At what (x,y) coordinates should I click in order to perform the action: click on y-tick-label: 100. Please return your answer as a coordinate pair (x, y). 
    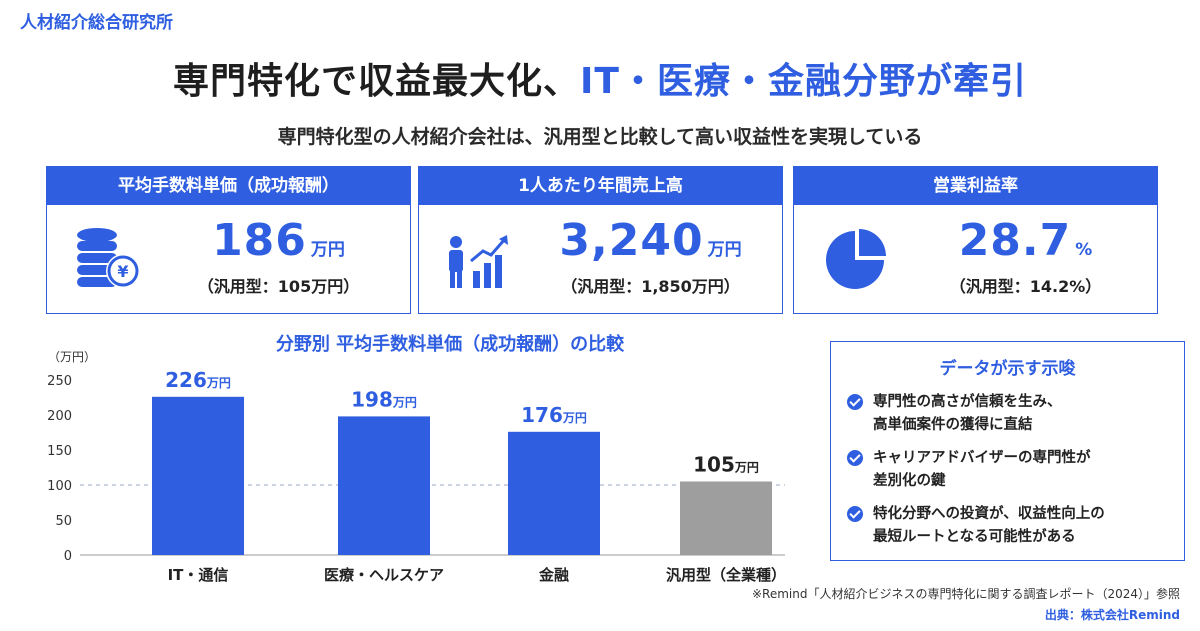
    Looking at the image, I should click on (59, 486).